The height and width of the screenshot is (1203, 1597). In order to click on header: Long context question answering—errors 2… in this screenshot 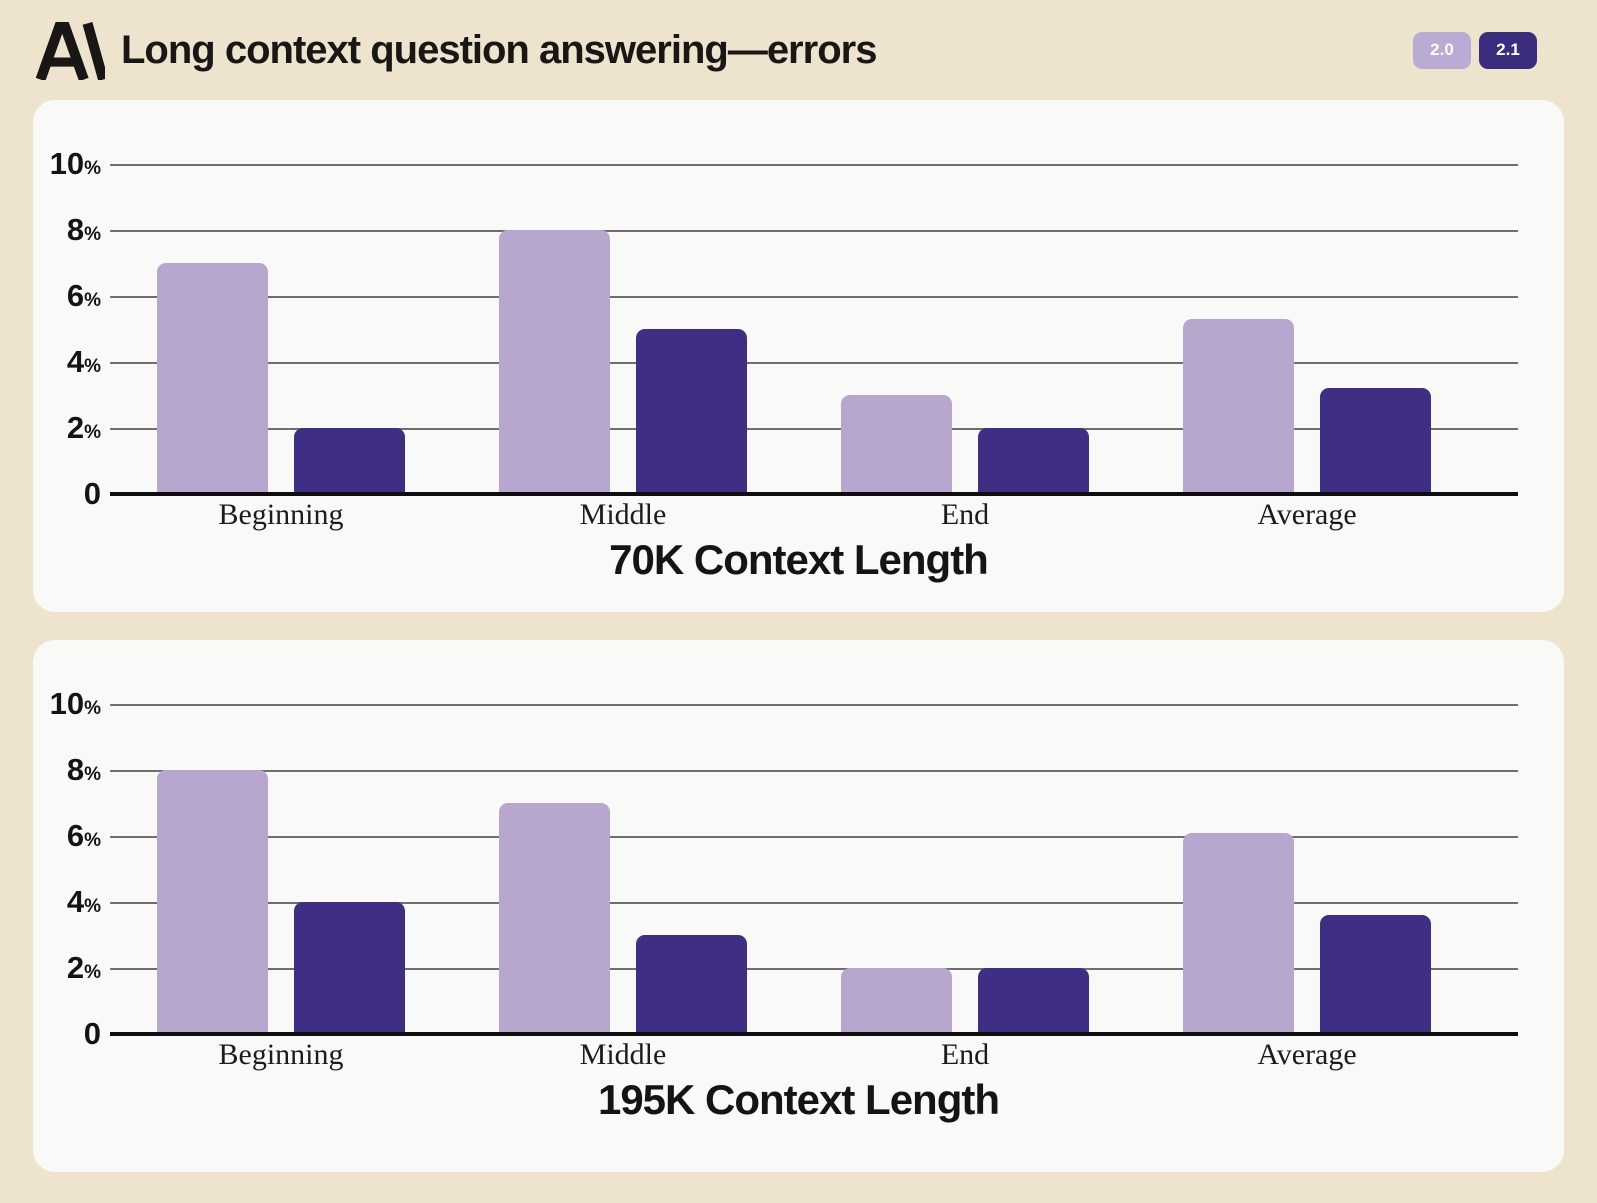, I will do `click(798, 50)`.